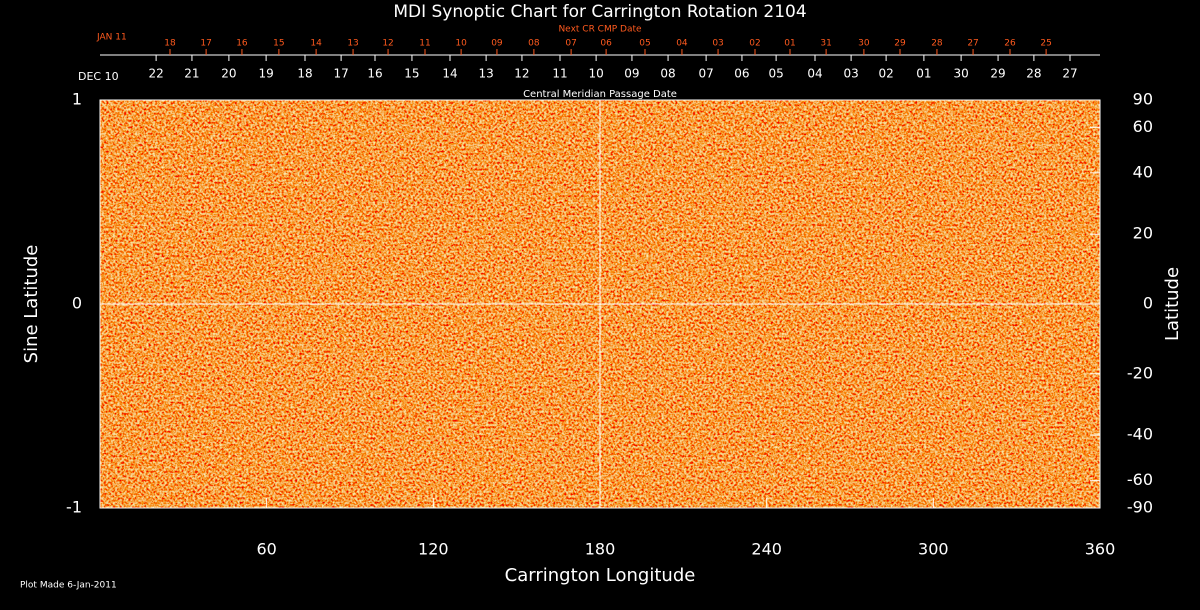 Image resolution: width=1200 pixels, height=610 pixels. I want to click on cmp-tick-label: 28, so click(1033, 74).